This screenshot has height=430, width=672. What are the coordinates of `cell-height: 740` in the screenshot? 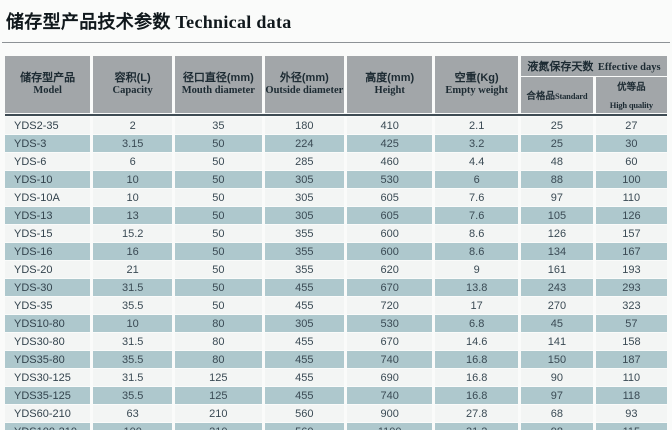 It's located at (390, 395).